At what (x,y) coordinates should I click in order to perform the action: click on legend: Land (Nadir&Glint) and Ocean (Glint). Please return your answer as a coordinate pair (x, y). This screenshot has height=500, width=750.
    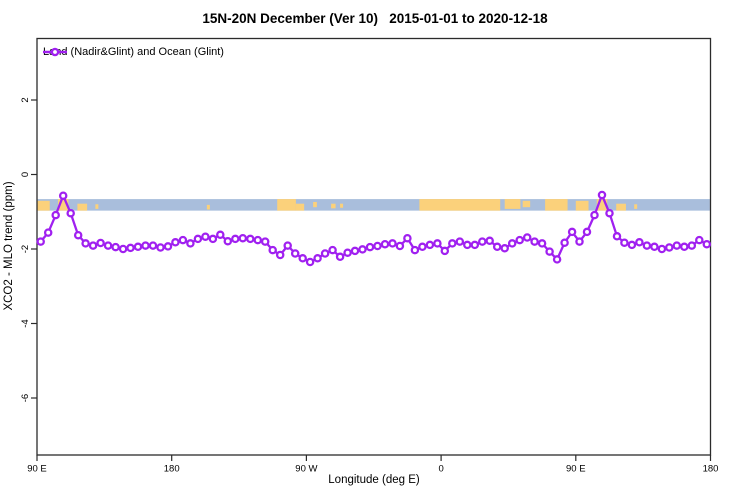
    Looking at the image, I should click on (133, 52).